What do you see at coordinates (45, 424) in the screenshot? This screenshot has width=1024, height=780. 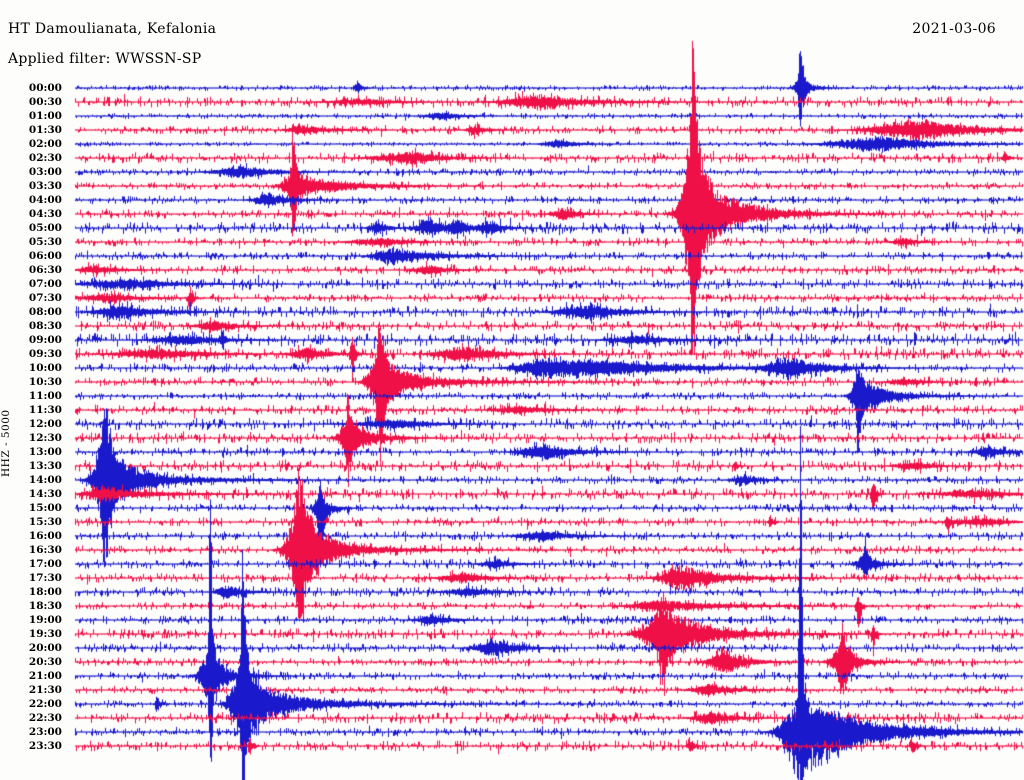 I see `trace-time-label: 12:00` at bounding box center [45, 424].